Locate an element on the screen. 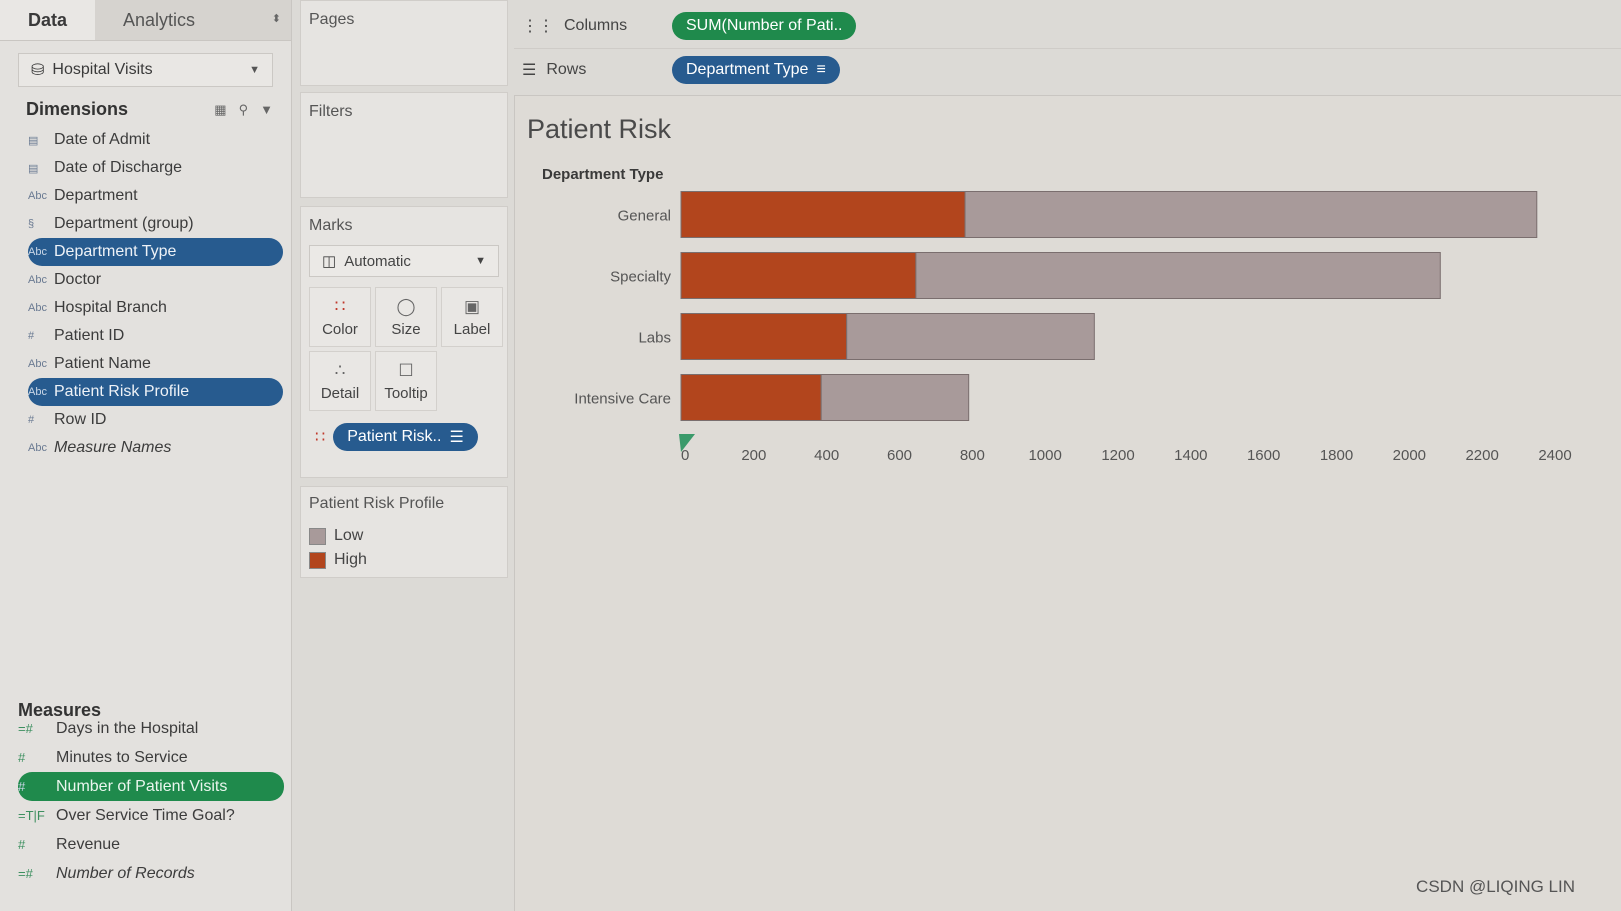 The width and height of the screenshot is (1621, 911). size-icon: ◯ is located at coordinates (406, 306).